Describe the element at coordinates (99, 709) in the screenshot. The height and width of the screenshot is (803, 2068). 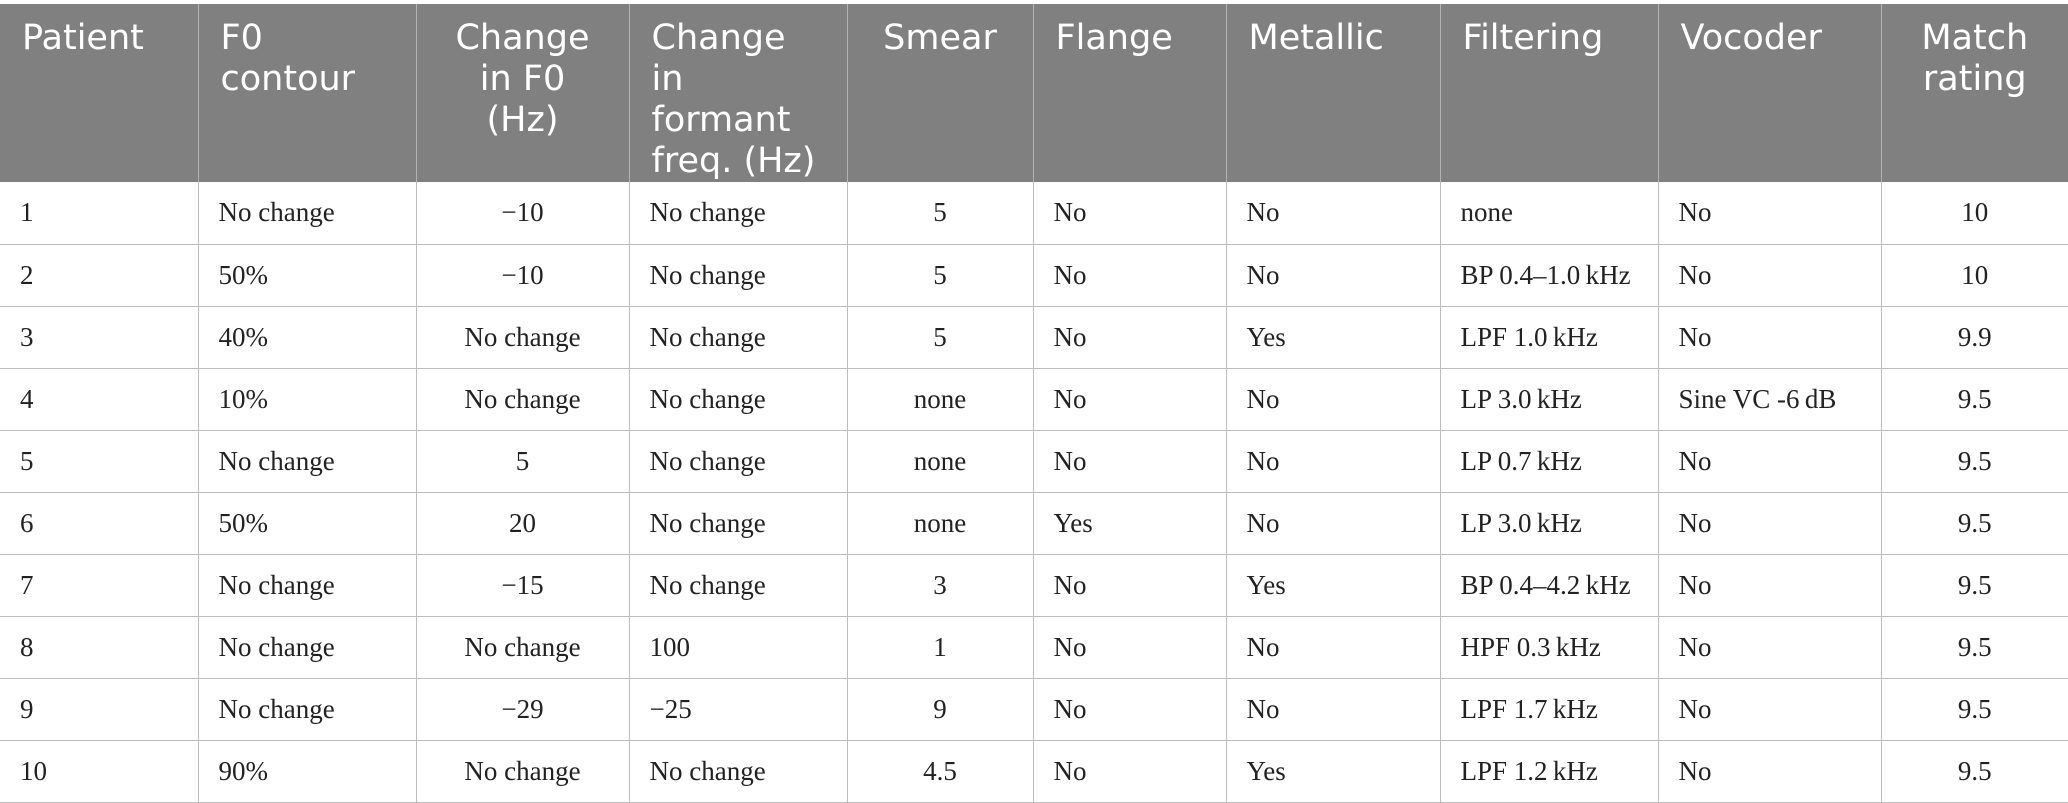
I see `cell-patient: 9` at that location.